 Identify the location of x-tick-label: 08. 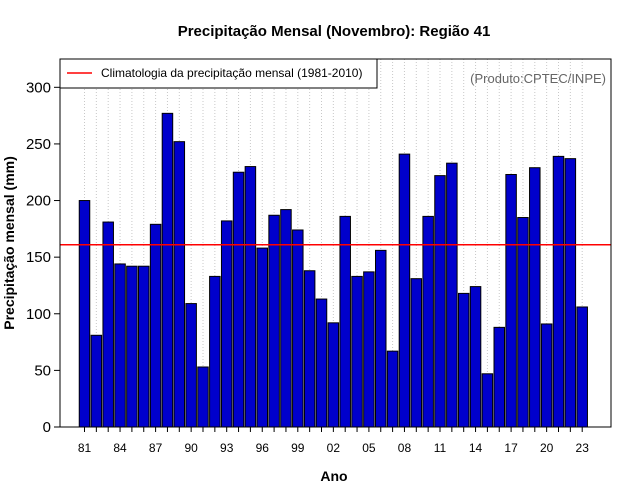
(405, 448).